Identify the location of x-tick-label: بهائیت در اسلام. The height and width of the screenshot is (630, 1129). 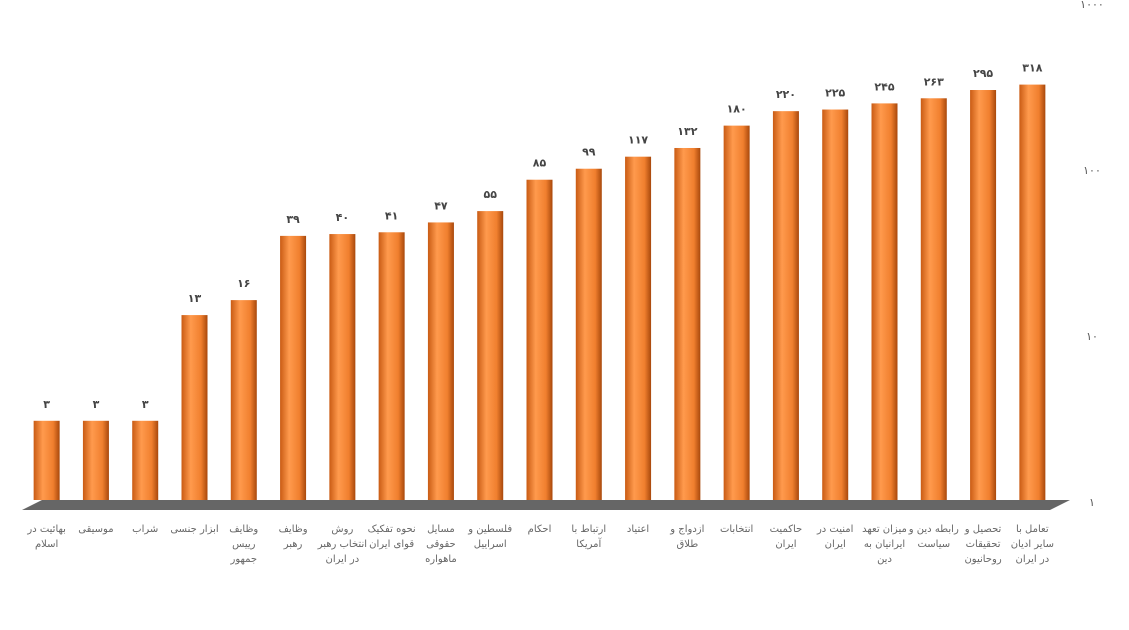
(46, 537).